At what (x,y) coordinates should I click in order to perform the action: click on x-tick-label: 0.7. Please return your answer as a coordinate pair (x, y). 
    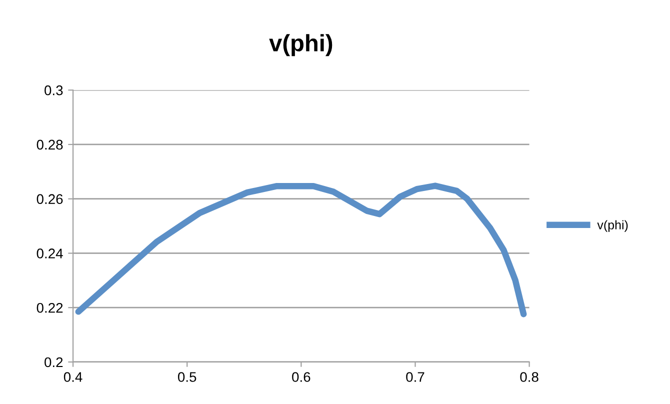
    Looking at the image, I should click on (415, 377).